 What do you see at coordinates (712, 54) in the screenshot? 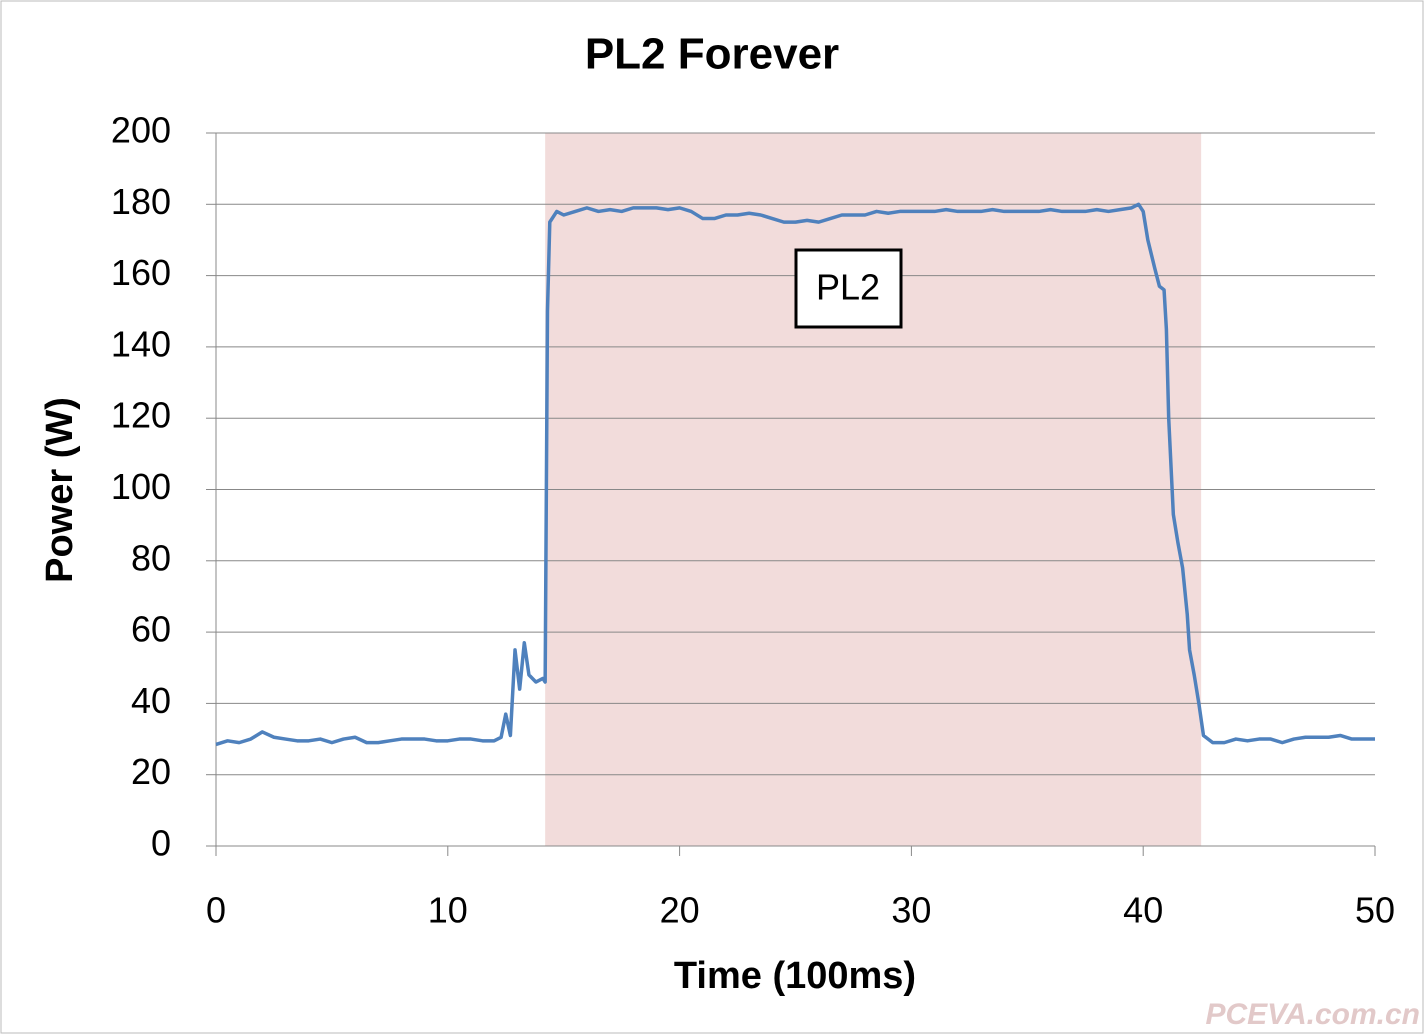
I see `chart-title: PL2 Forever` at bounding box center [712, 54].